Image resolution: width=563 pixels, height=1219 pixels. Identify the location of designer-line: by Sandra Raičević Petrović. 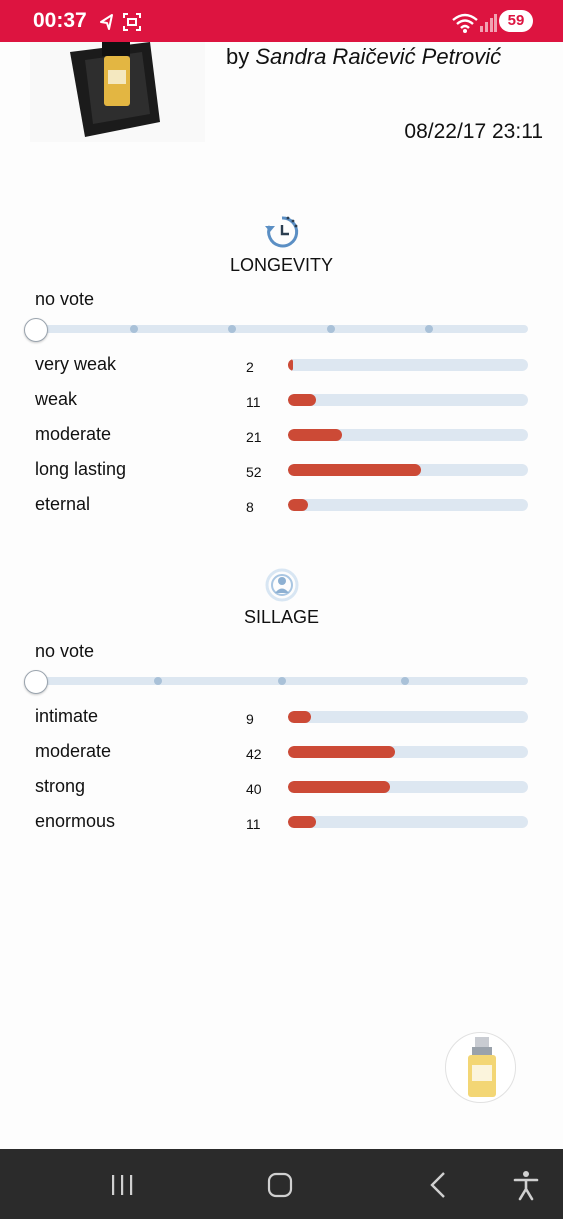
(363, 57).